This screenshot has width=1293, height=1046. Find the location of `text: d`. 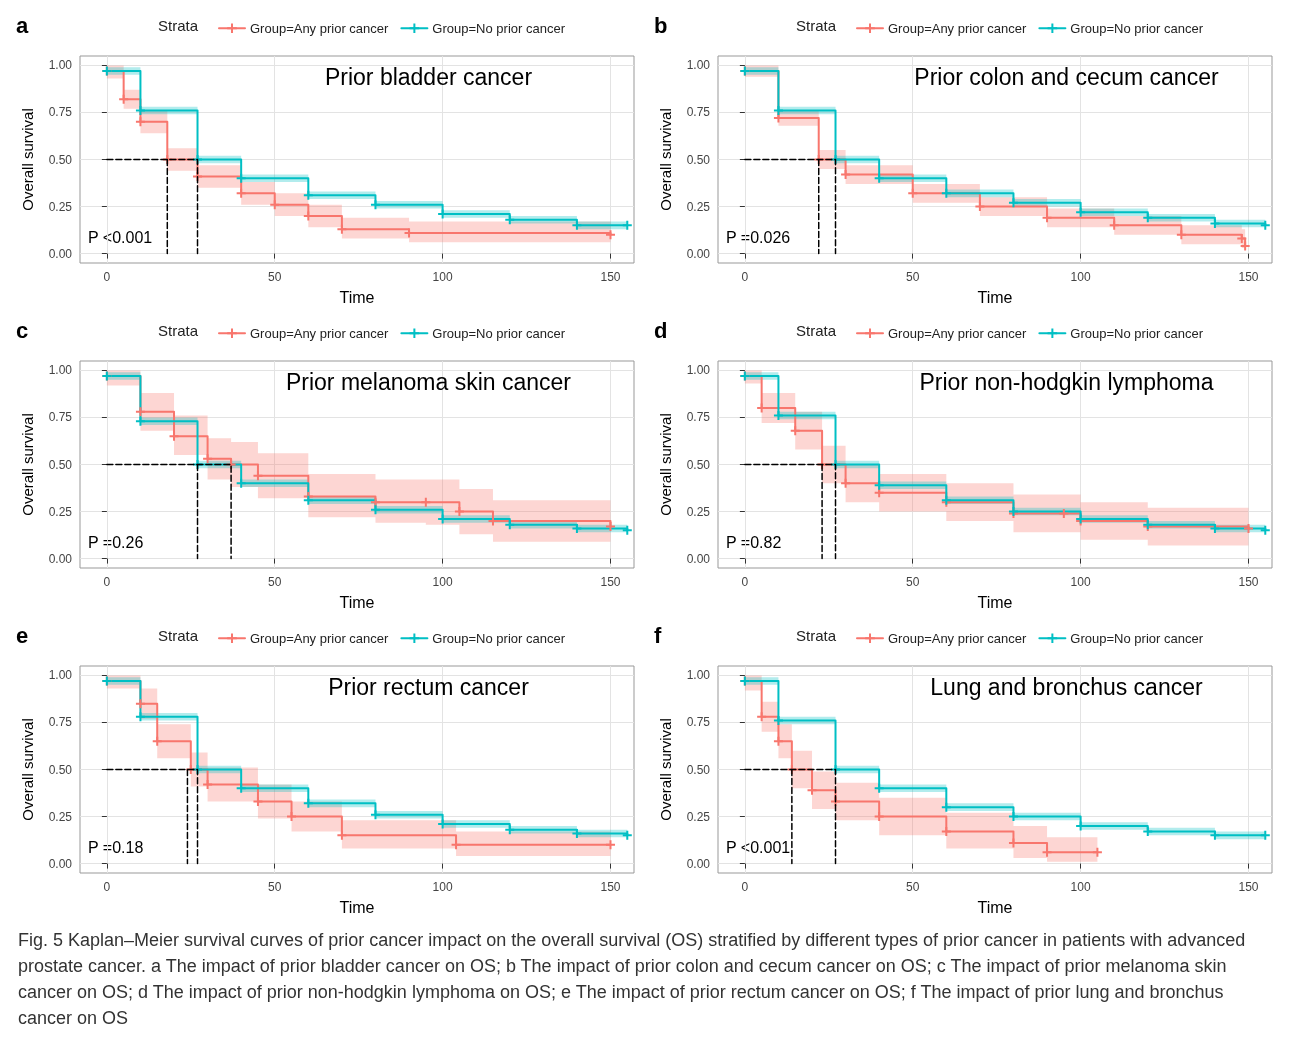

text: d is located at coordinates (661, 330).